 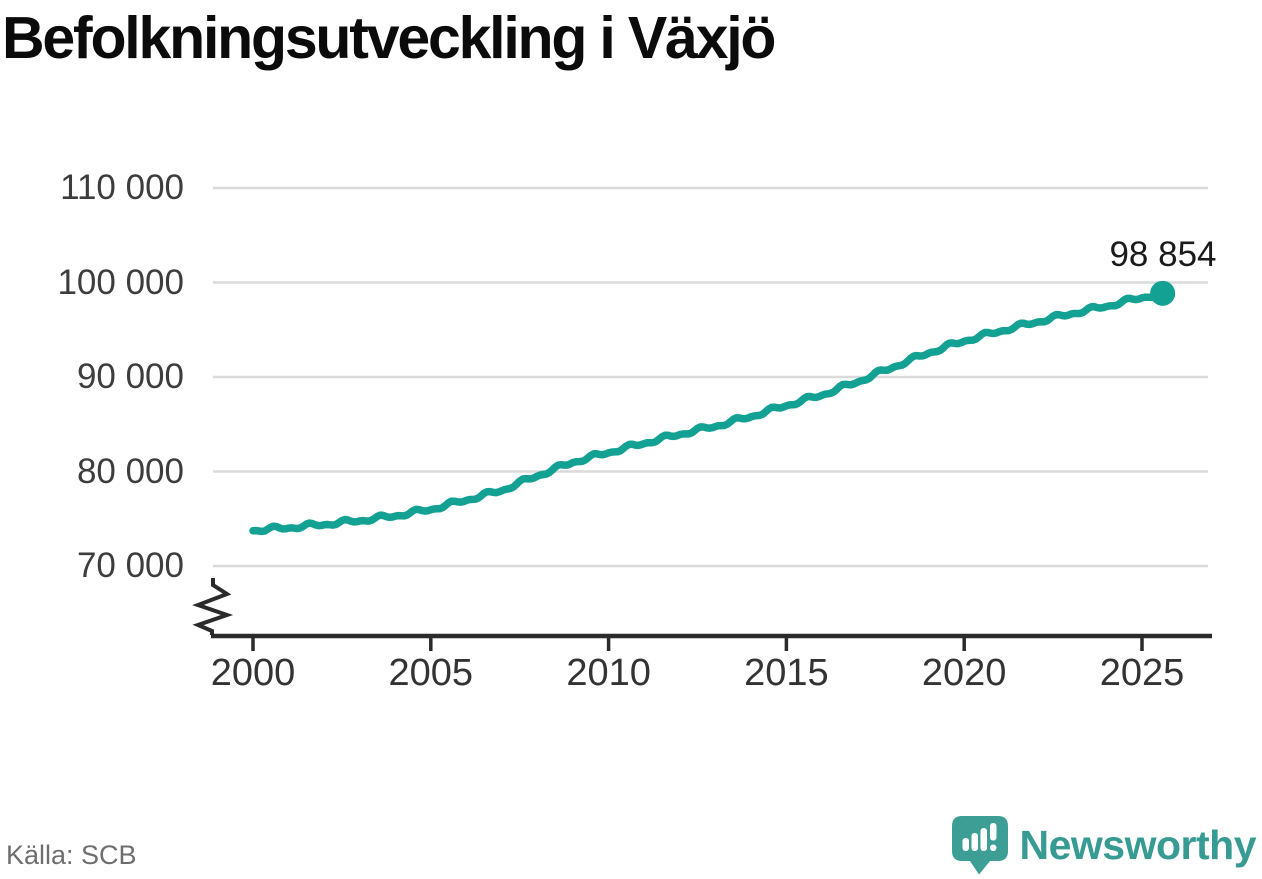 I want to click on newsworthy-logo-icon, so click(x=979, y=845).